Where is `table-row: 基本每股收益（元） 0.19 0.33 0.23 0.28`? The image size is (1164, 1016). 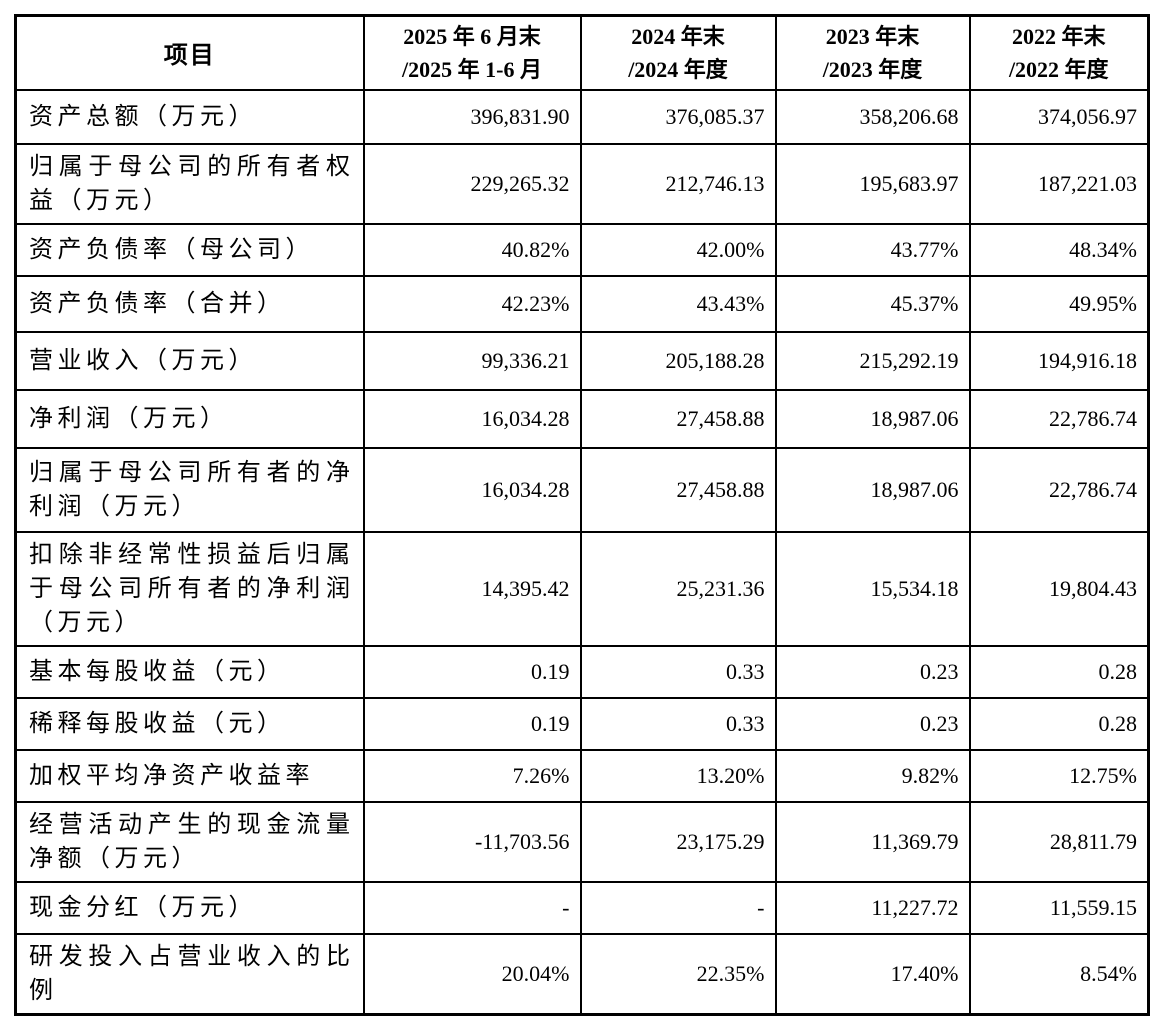 table-row: 基本每股收益（元） 0.19 0.33 0.23 0.28 is located at coordinates (582, 671).